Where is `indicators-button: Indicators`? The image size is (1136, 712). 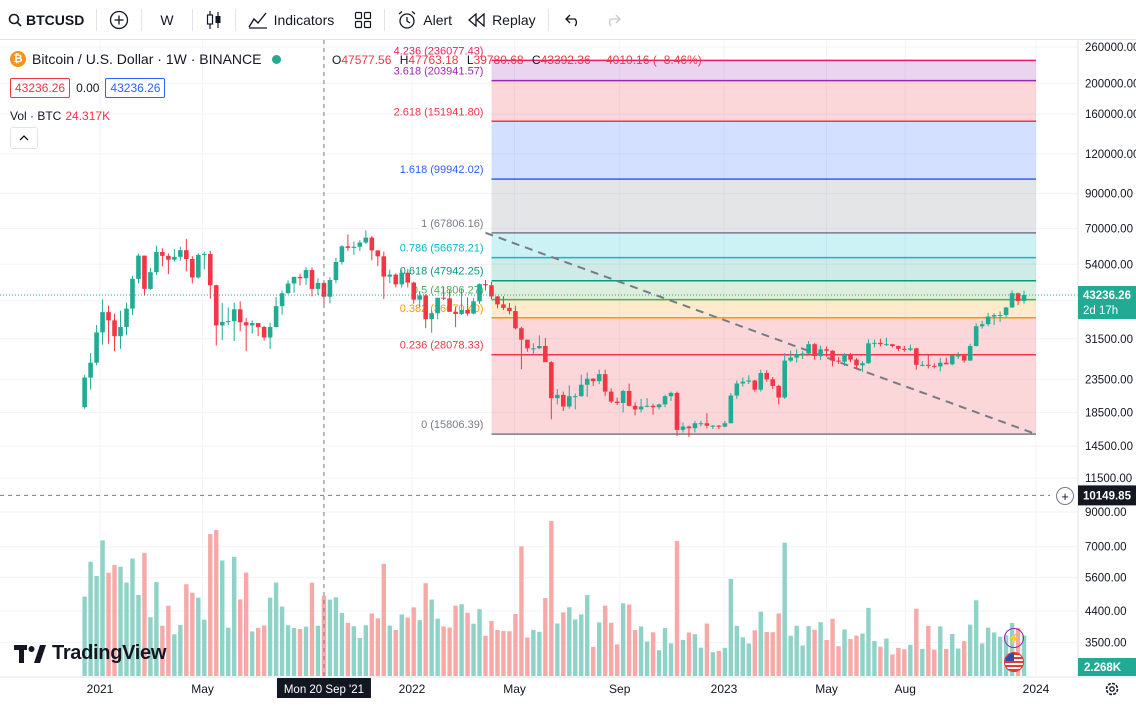 indicators-button: Indicators is located at coordinates (291, 20).